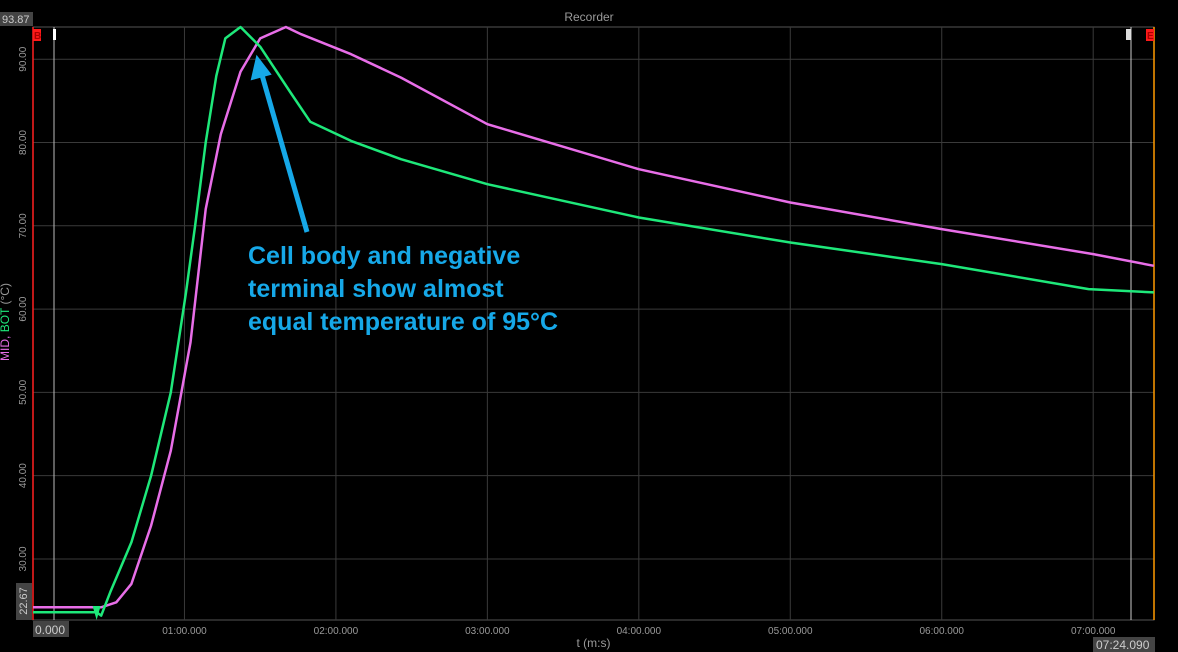 The width and height of the screenshot is (1178, 652). I want to click on end-cursor-handle, so click(1150, 35).